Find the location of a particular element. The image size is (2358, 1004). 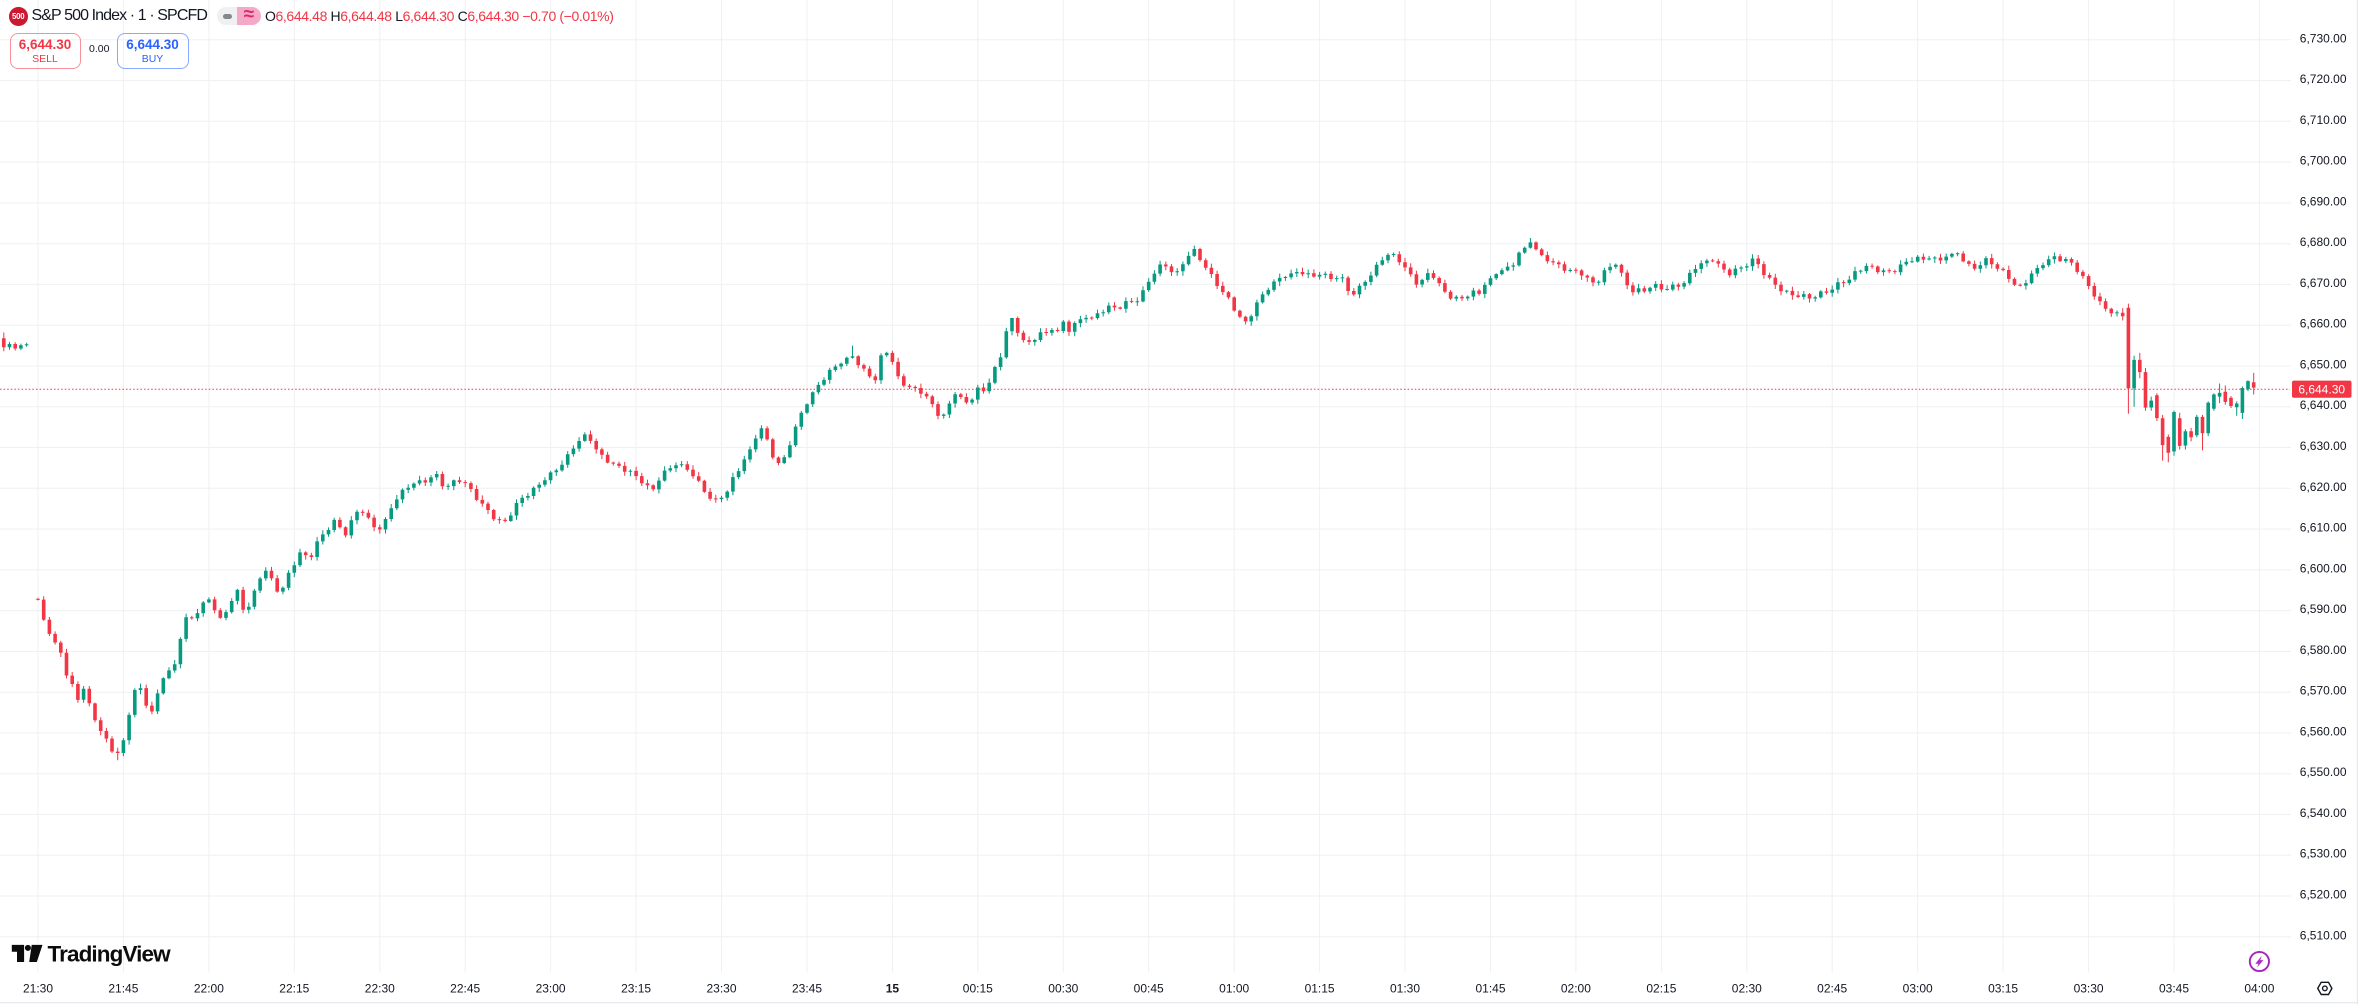

svg-text: 22:30 is located at coordinates (380, 989).